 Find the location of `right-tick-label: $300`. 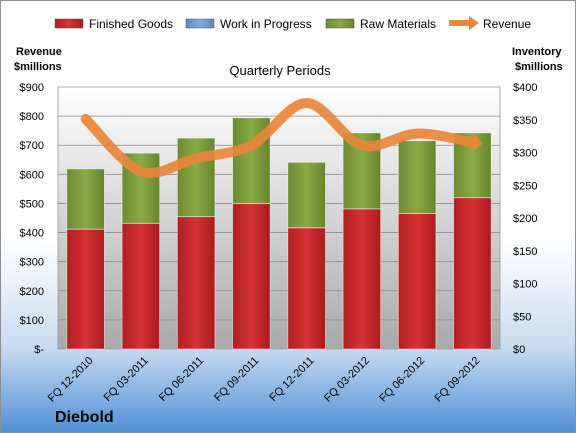

right-tick-label: $300 is located at coordinates (525, 154).